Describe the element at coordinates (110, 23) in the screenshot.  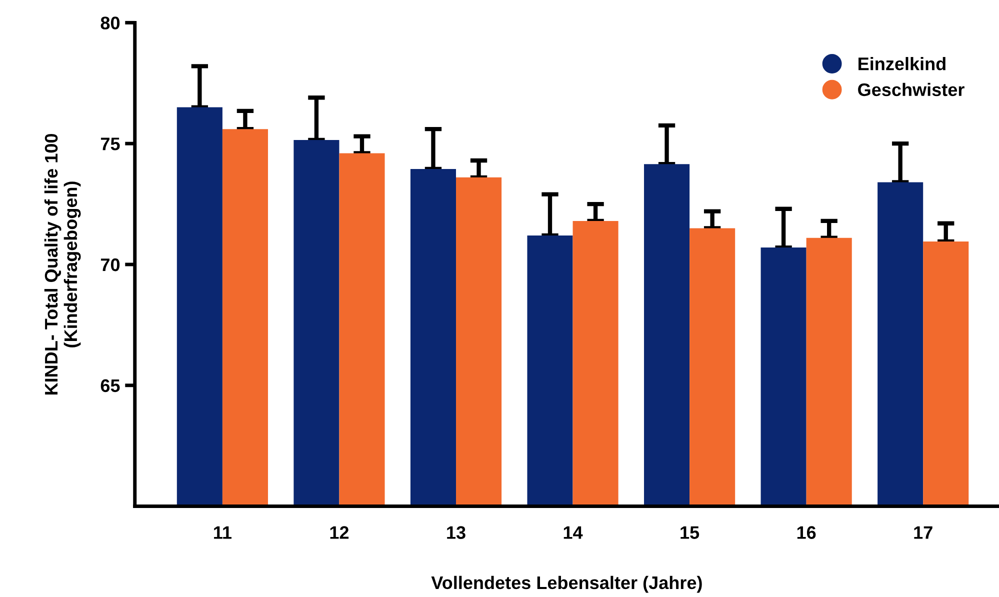
I see `y-tick-label: 80` at that location.